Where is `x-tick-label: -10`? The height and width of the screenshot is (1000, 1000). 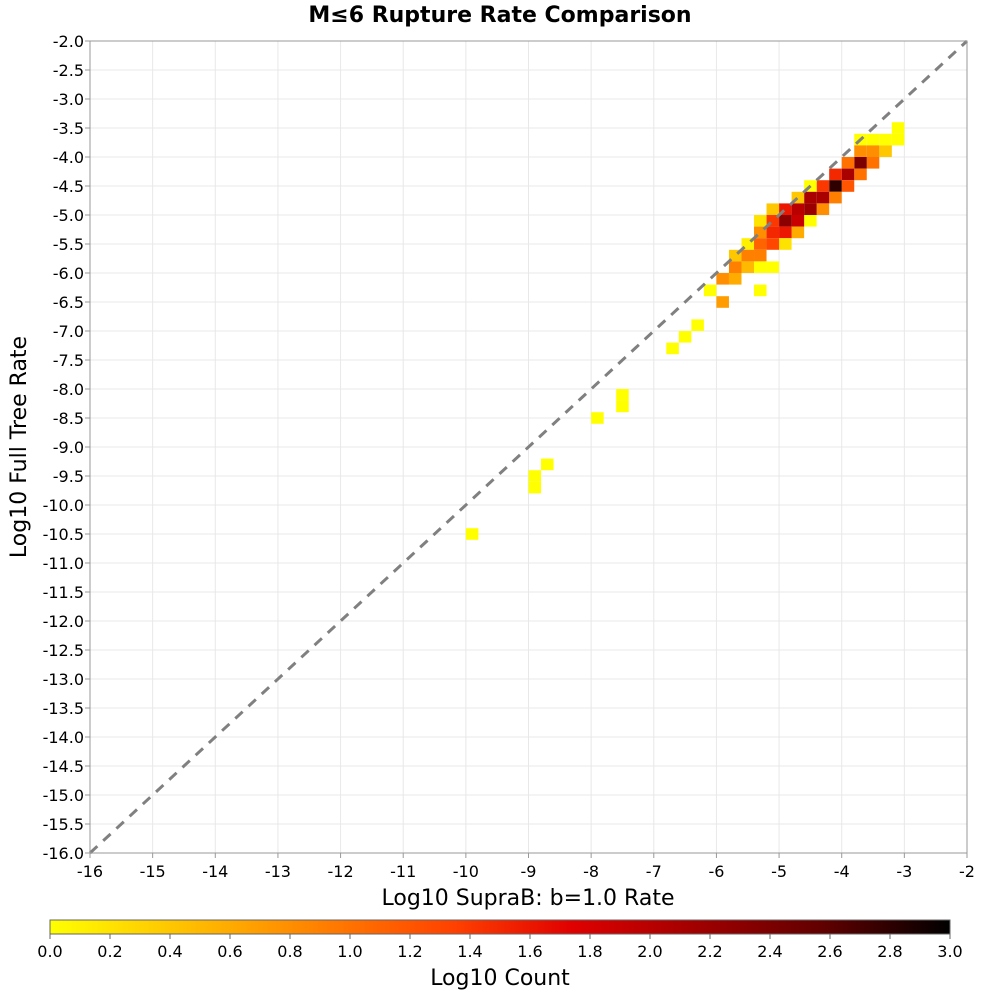
x-tick-label: -10 is located at coordinates (466, 871).